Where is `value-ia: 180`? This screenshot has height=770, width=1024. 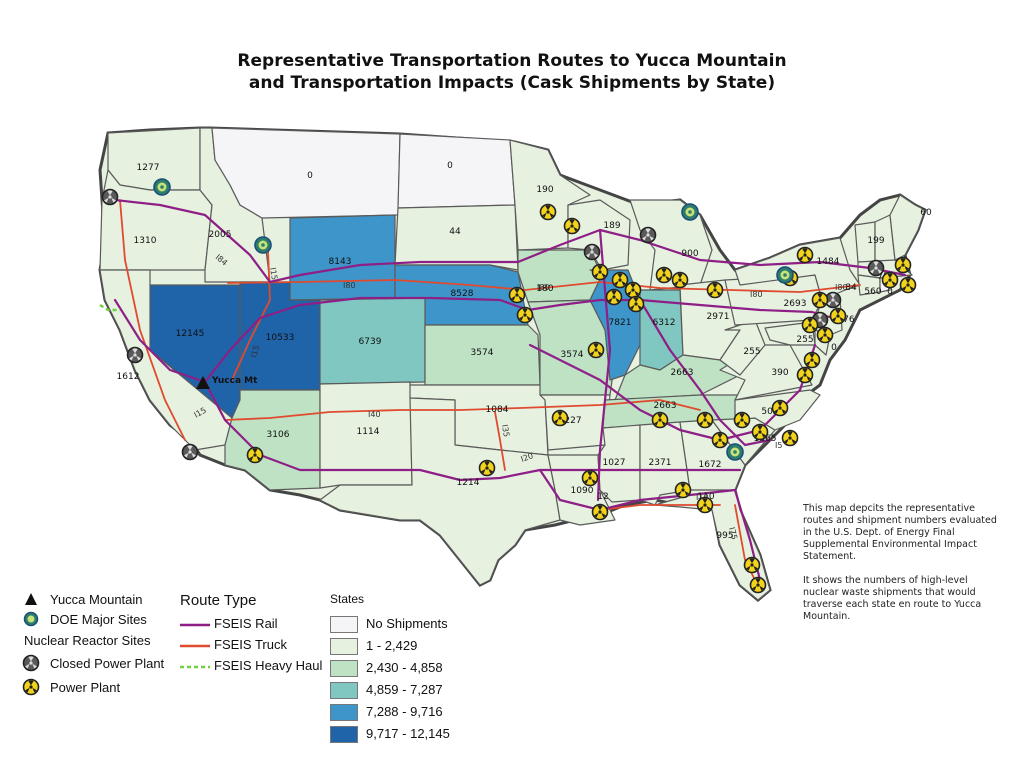
value-ia: 180 is located at coordinates (544, 289).